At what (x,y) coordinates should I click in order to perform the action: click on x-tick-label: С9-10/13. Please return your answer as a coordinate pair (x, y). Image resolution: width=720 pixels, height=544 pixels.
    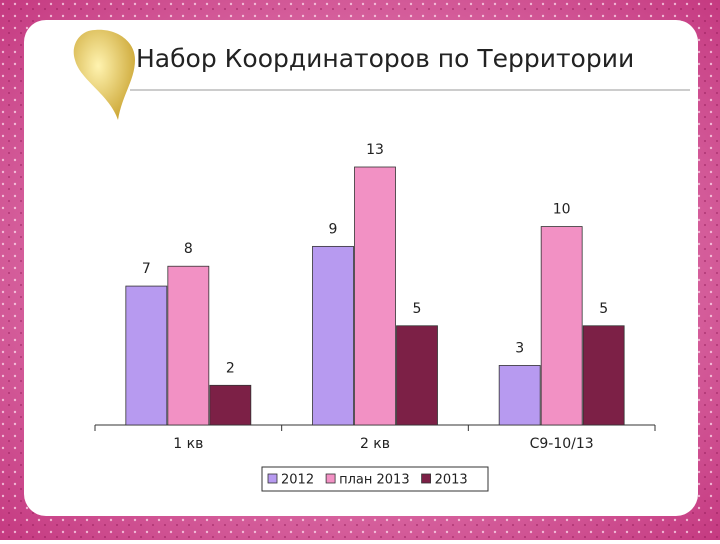
    Looking at the image, I should click on (562, 444).